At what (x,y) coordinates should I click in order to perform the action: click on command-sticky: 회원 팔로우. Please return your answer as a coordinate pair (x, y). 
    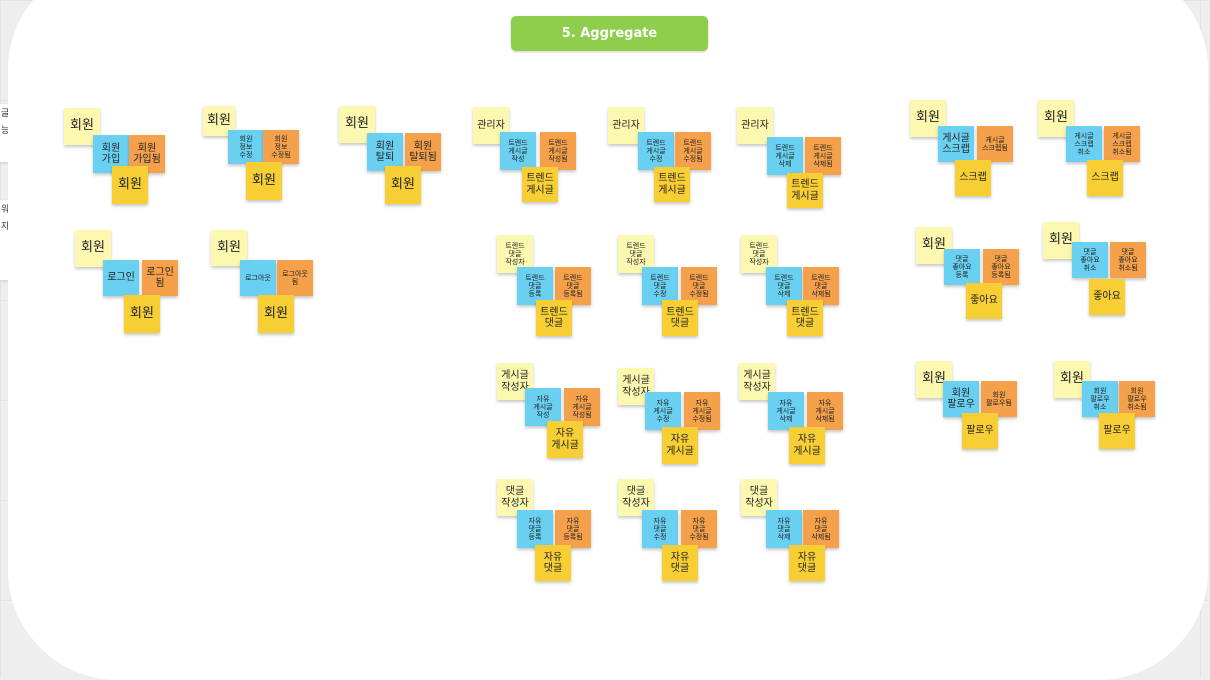
    Looking at the image, I should click on (961, 399).